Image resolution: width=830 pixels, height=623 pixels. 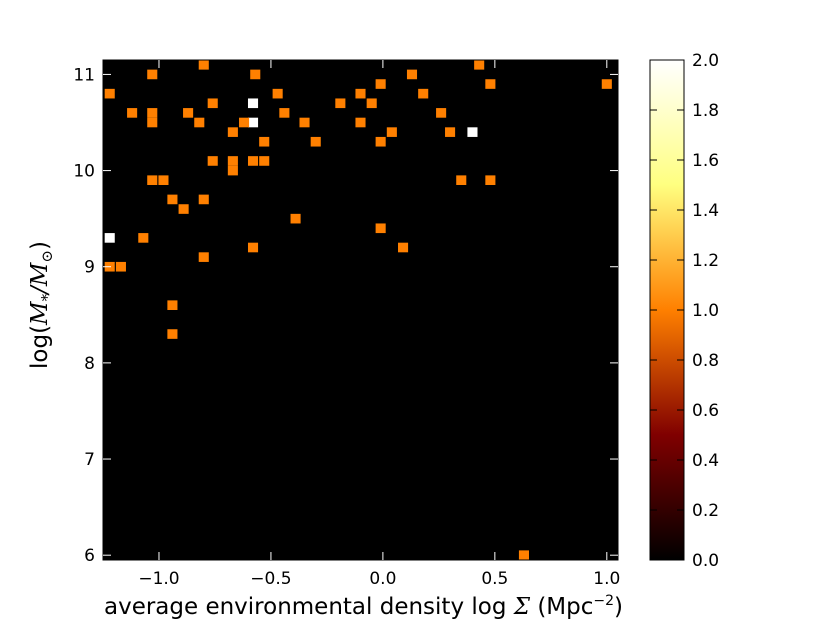 What do you see at coordinates (382, 579) in the screenshot?
I see `x-tick-label: 0.0` at bounding box center [382, 579].